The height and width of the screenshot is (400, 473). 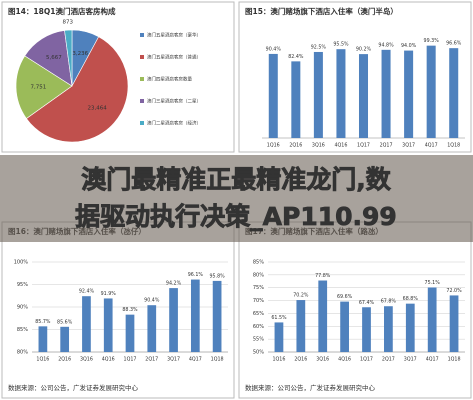 I want to click on value-label: 96.1%, so click(x=196, y=275).